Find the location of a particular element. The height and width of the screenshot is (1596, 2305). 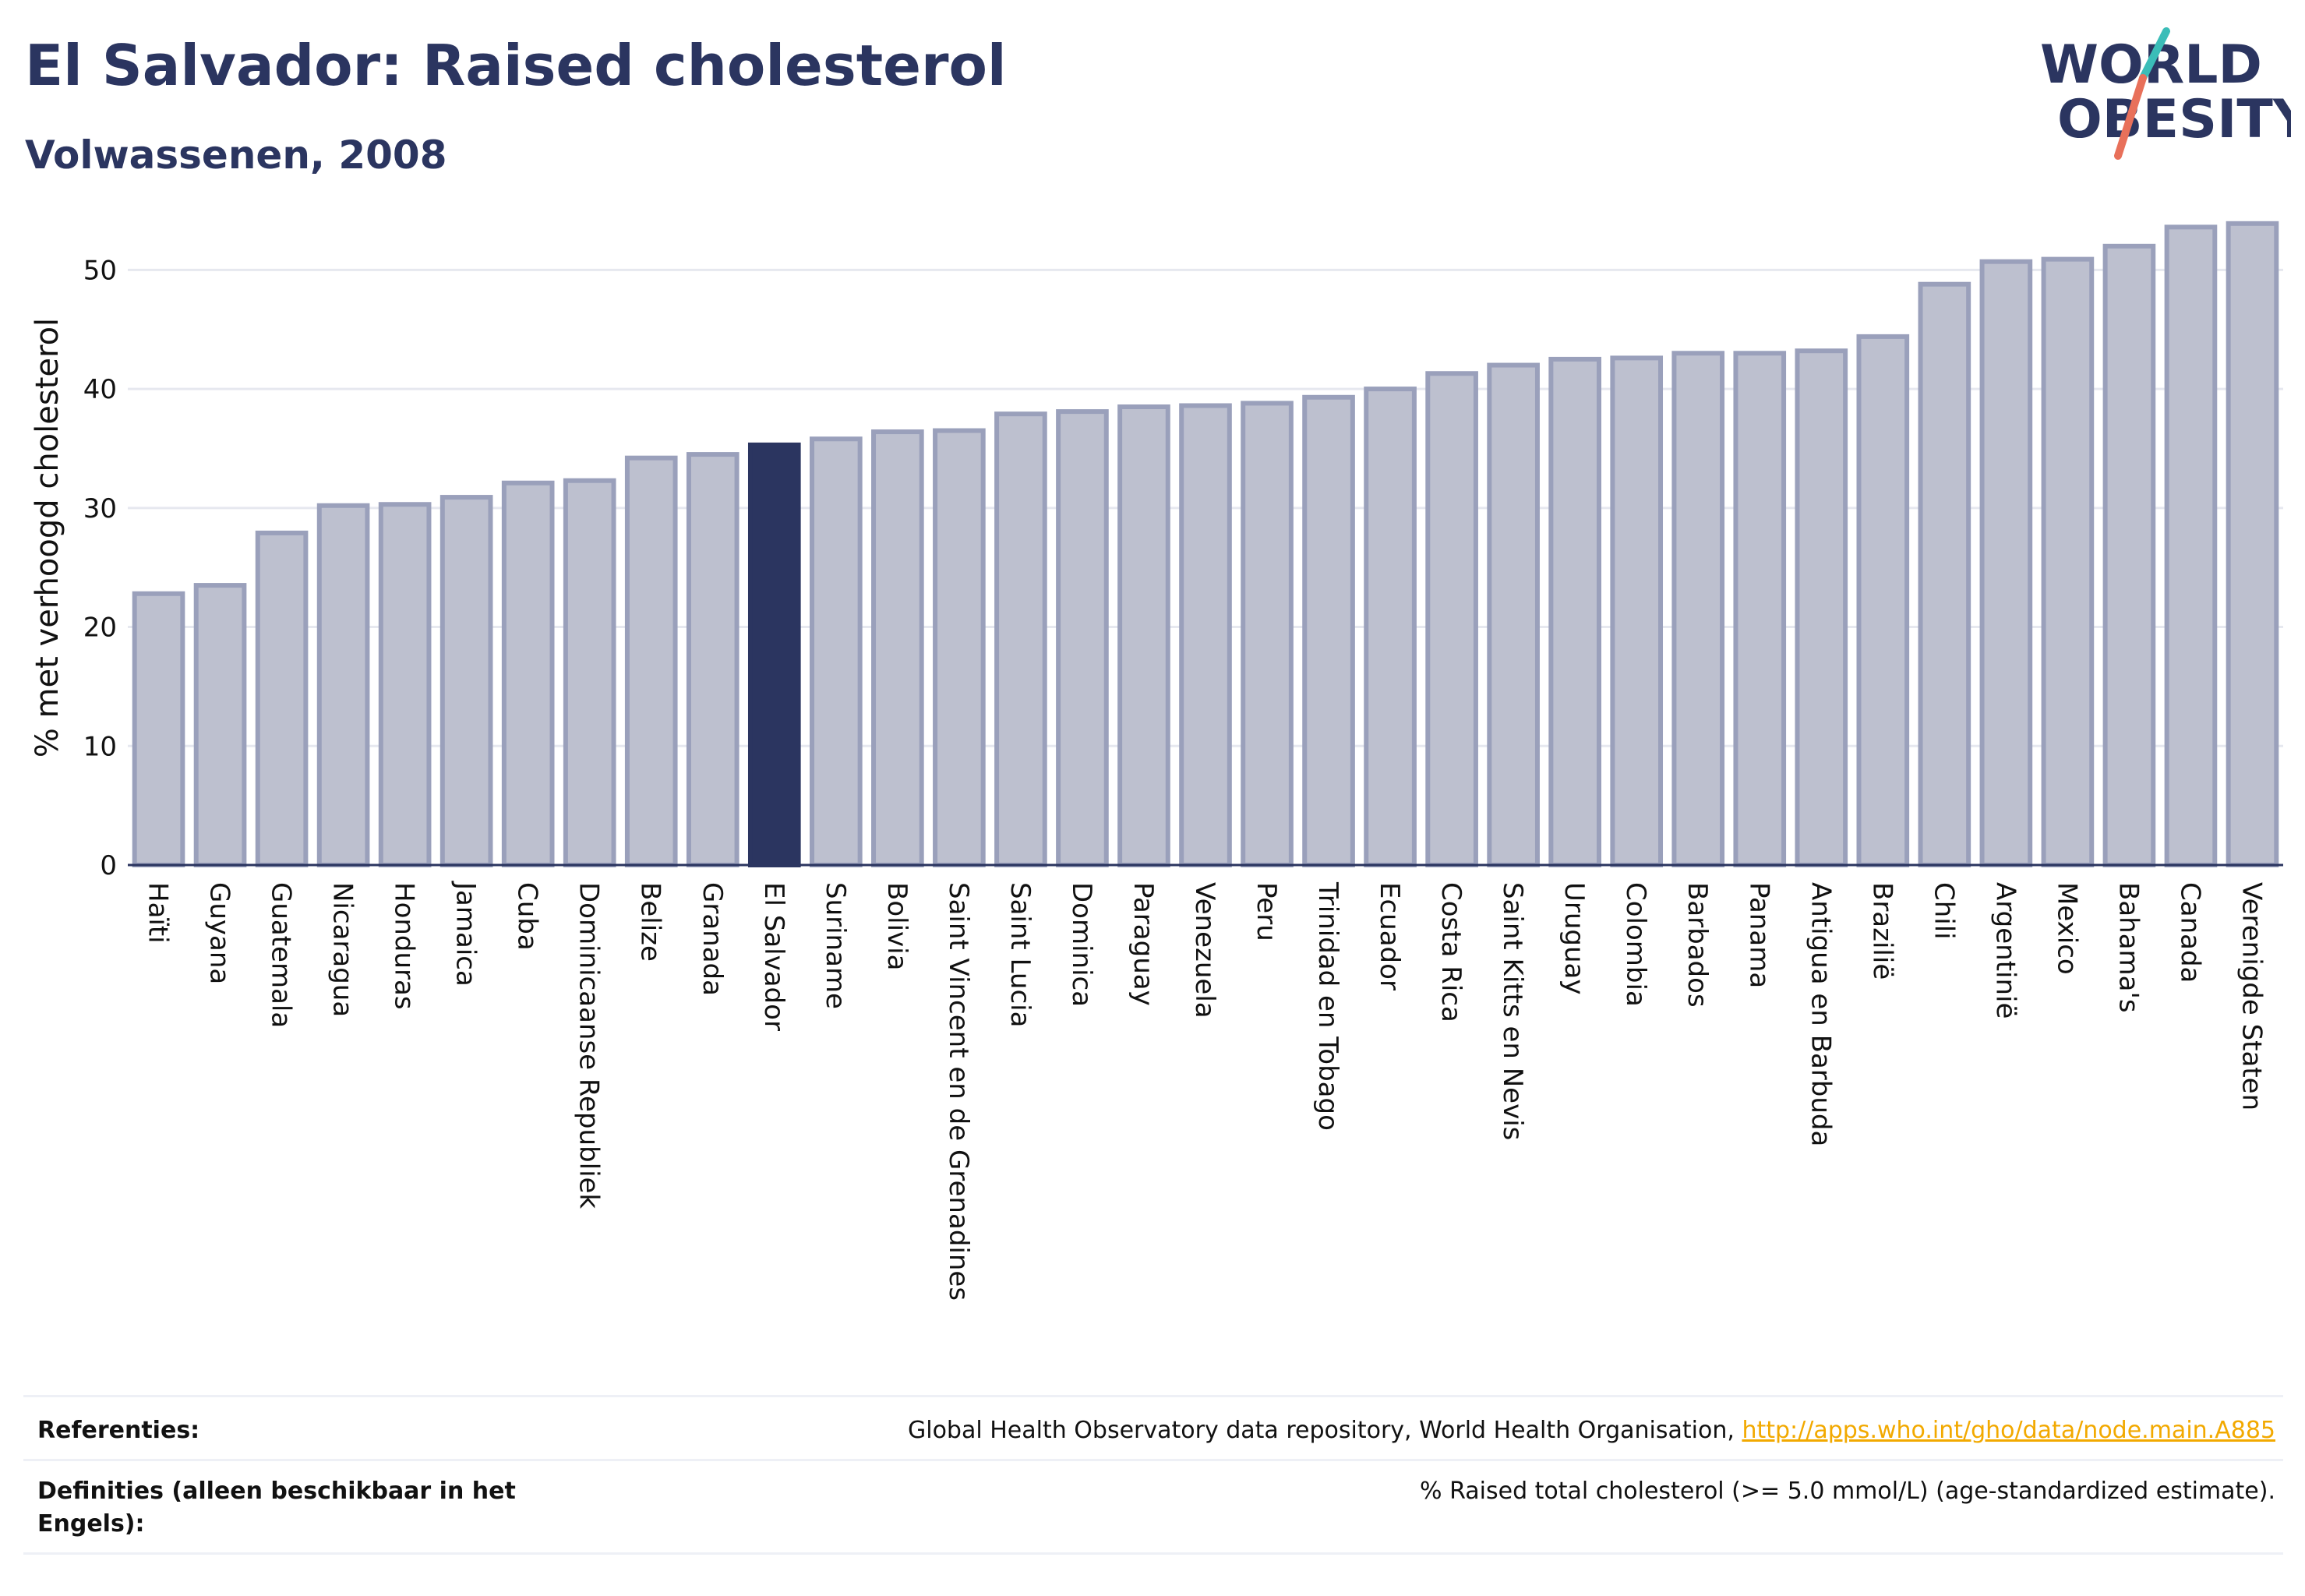

bar-colombia is located at coordinates (1637, 611).